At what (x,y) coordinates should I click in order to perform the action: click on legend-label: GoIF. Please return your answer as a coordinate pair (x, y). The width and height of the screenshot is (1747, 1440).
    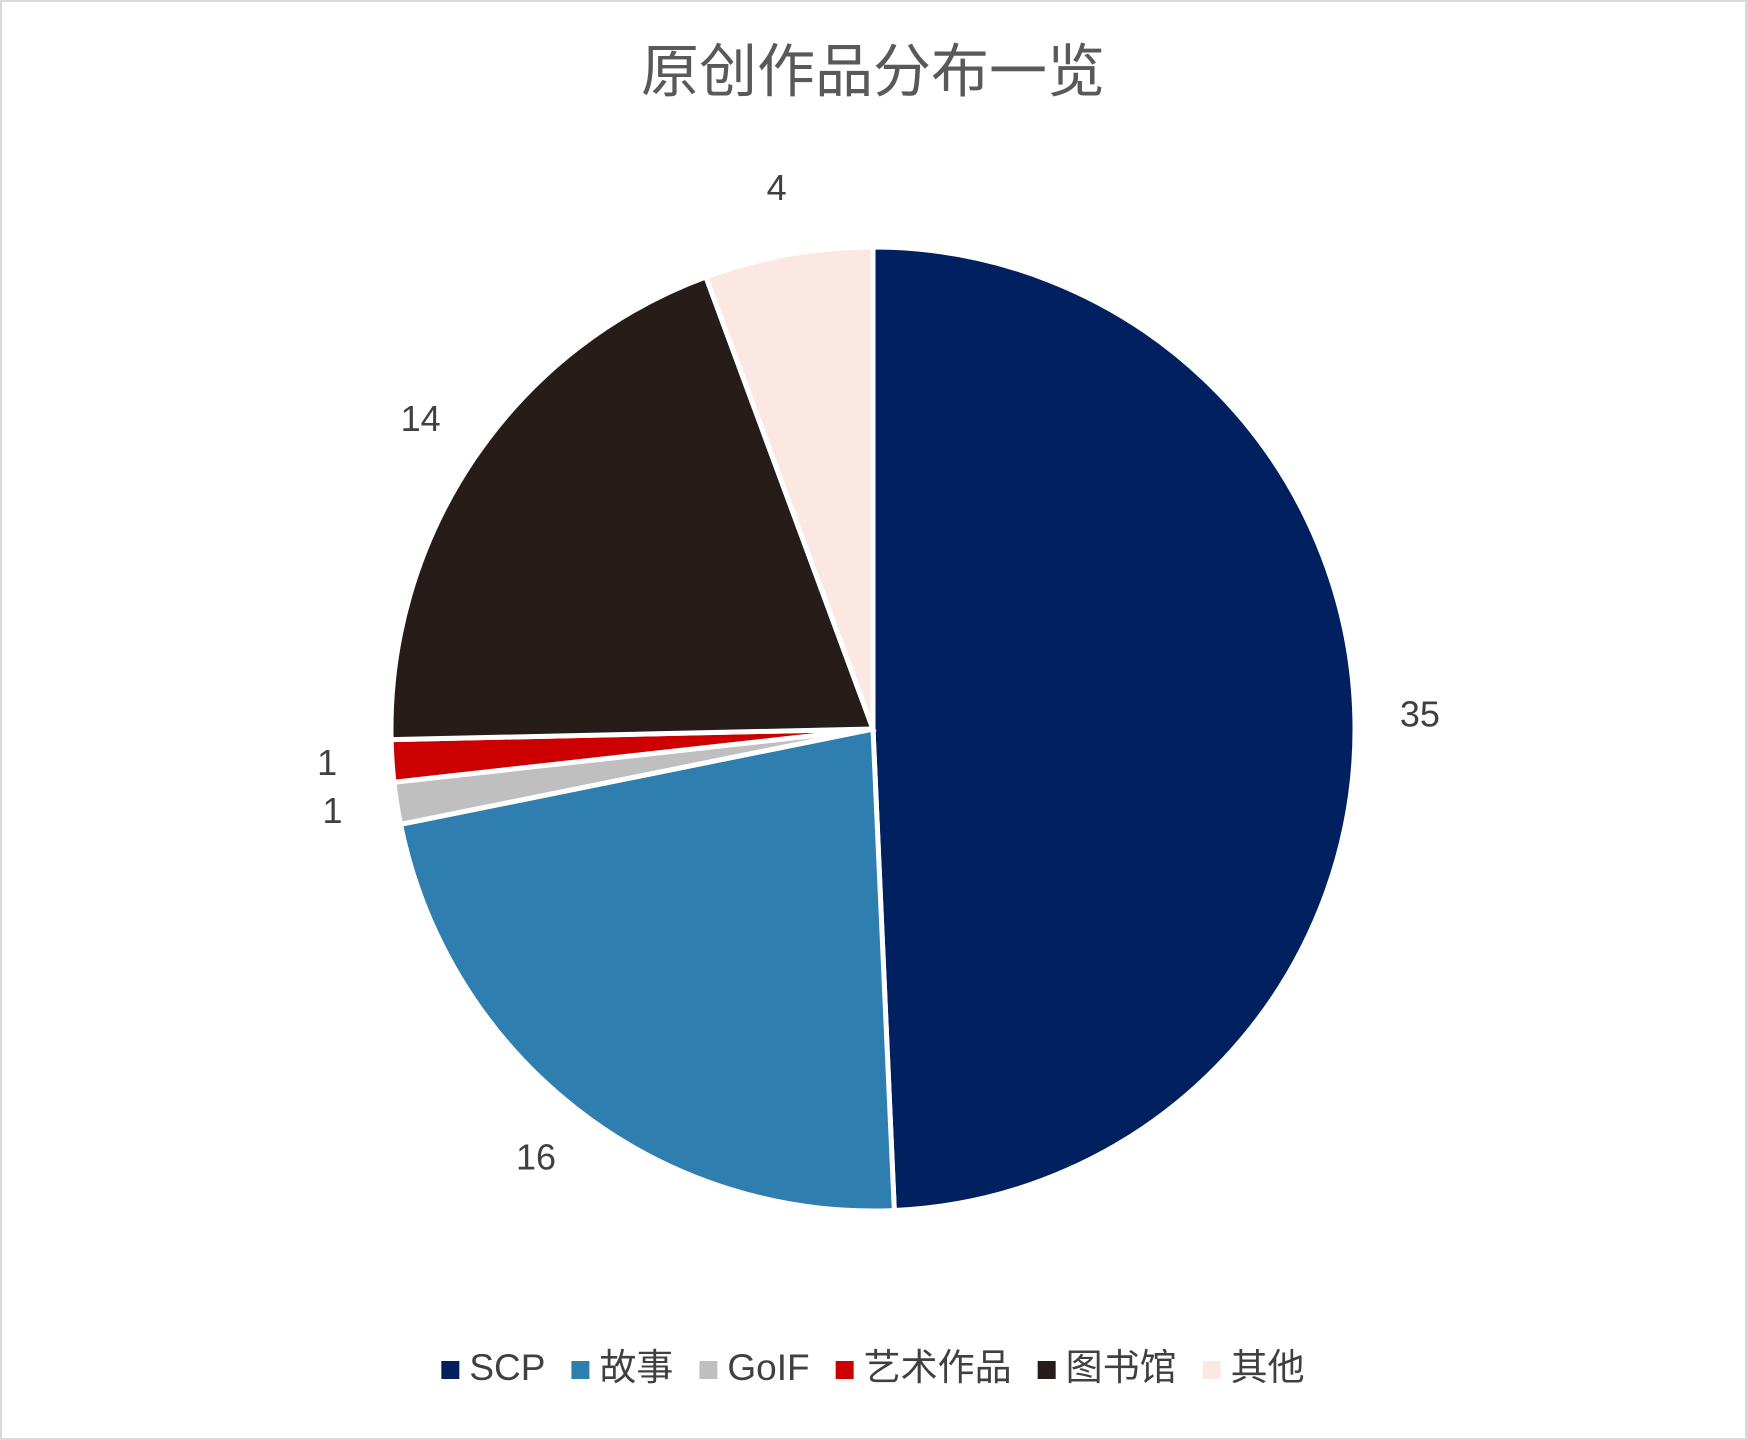
    Looking at the image, I should click on (768, 1367).